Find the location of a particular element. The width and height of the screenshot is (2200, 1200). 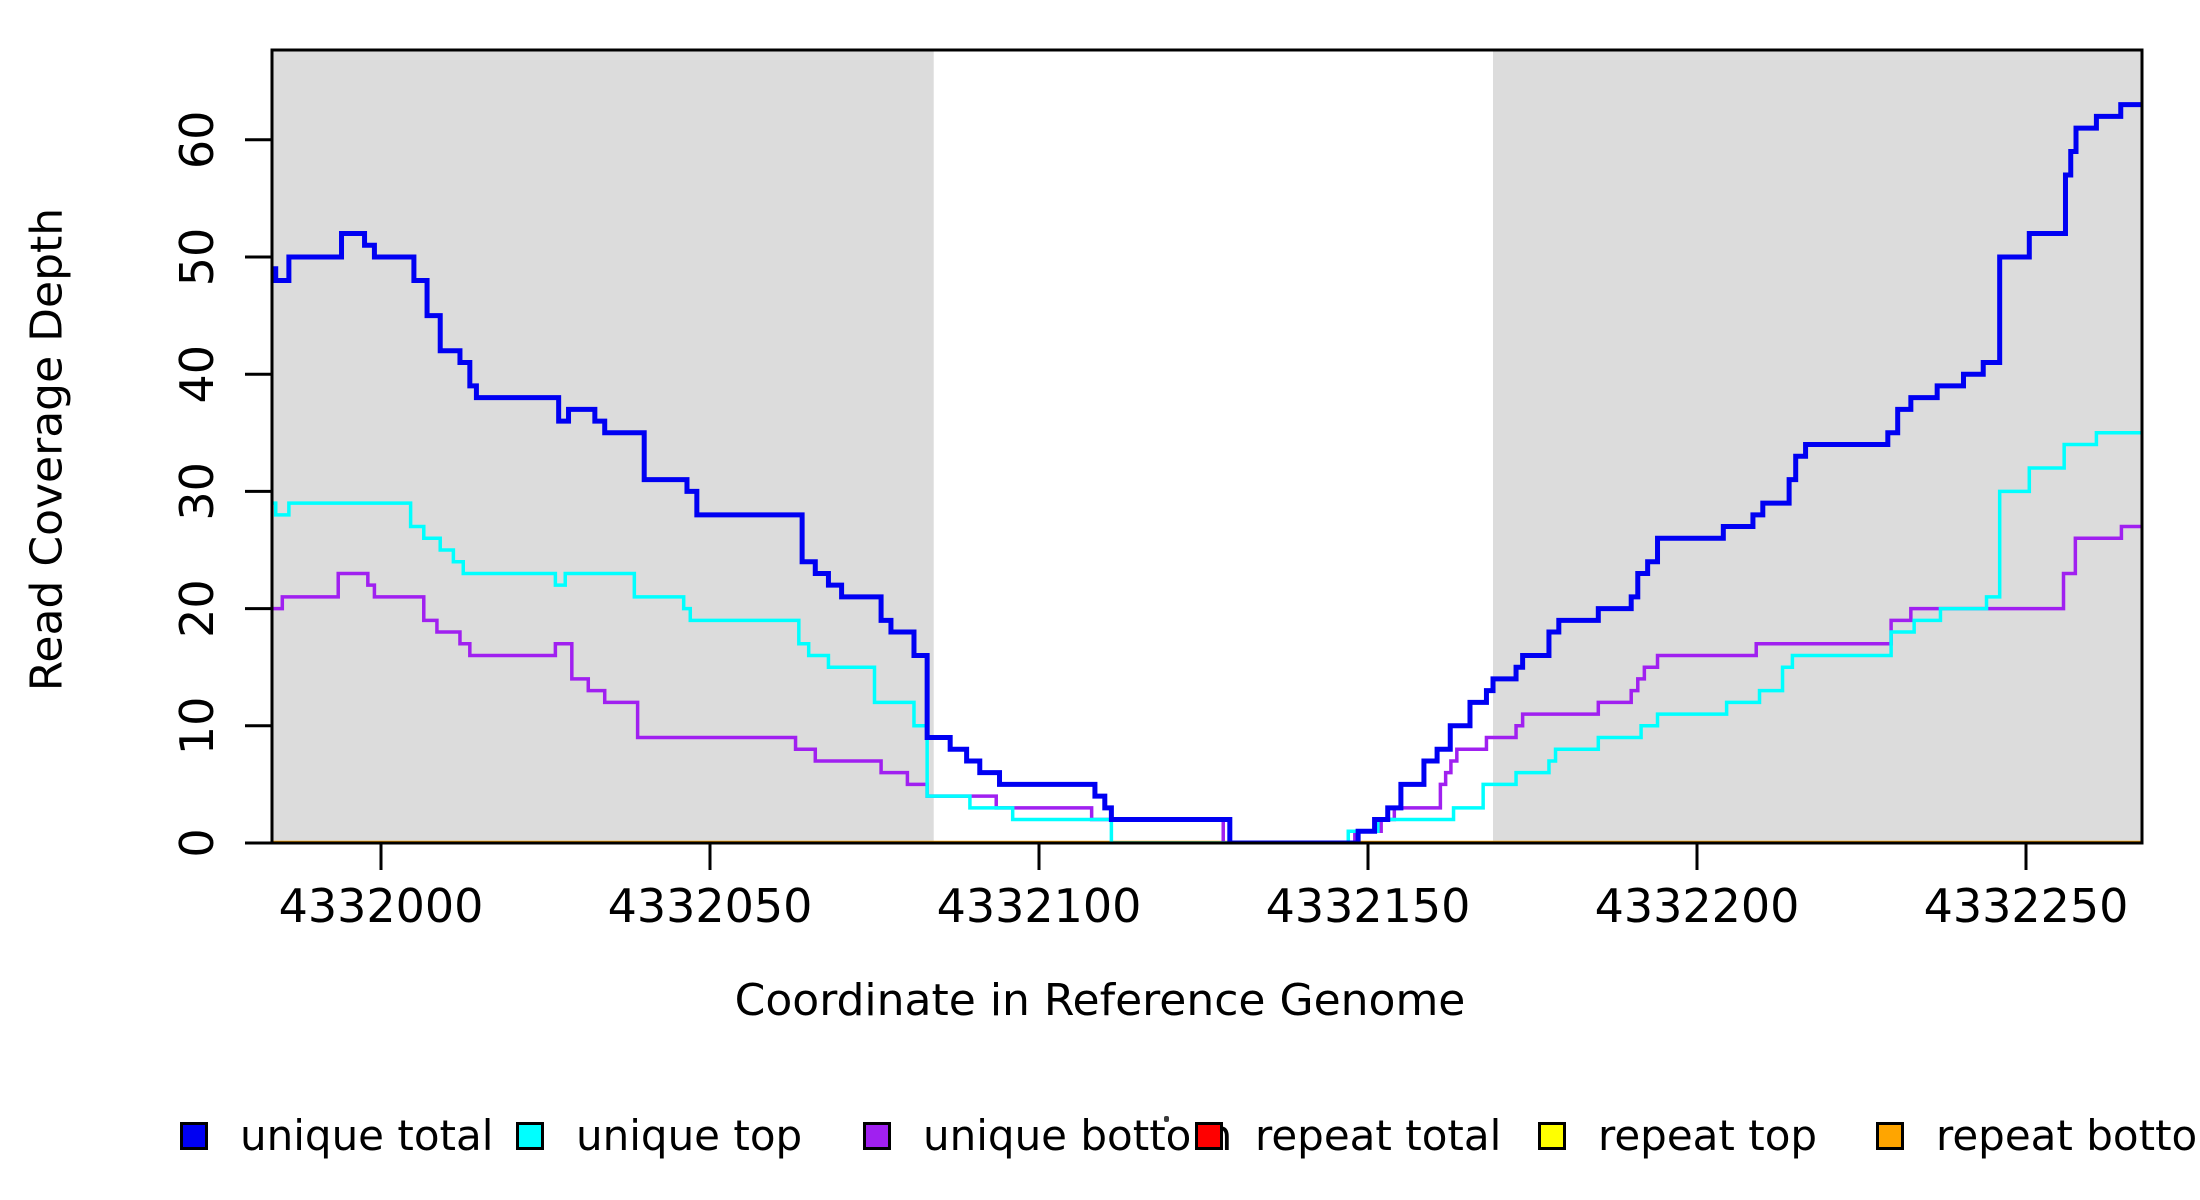

legend-item-unique-top: unique top is located at coordinates (659, 1135).